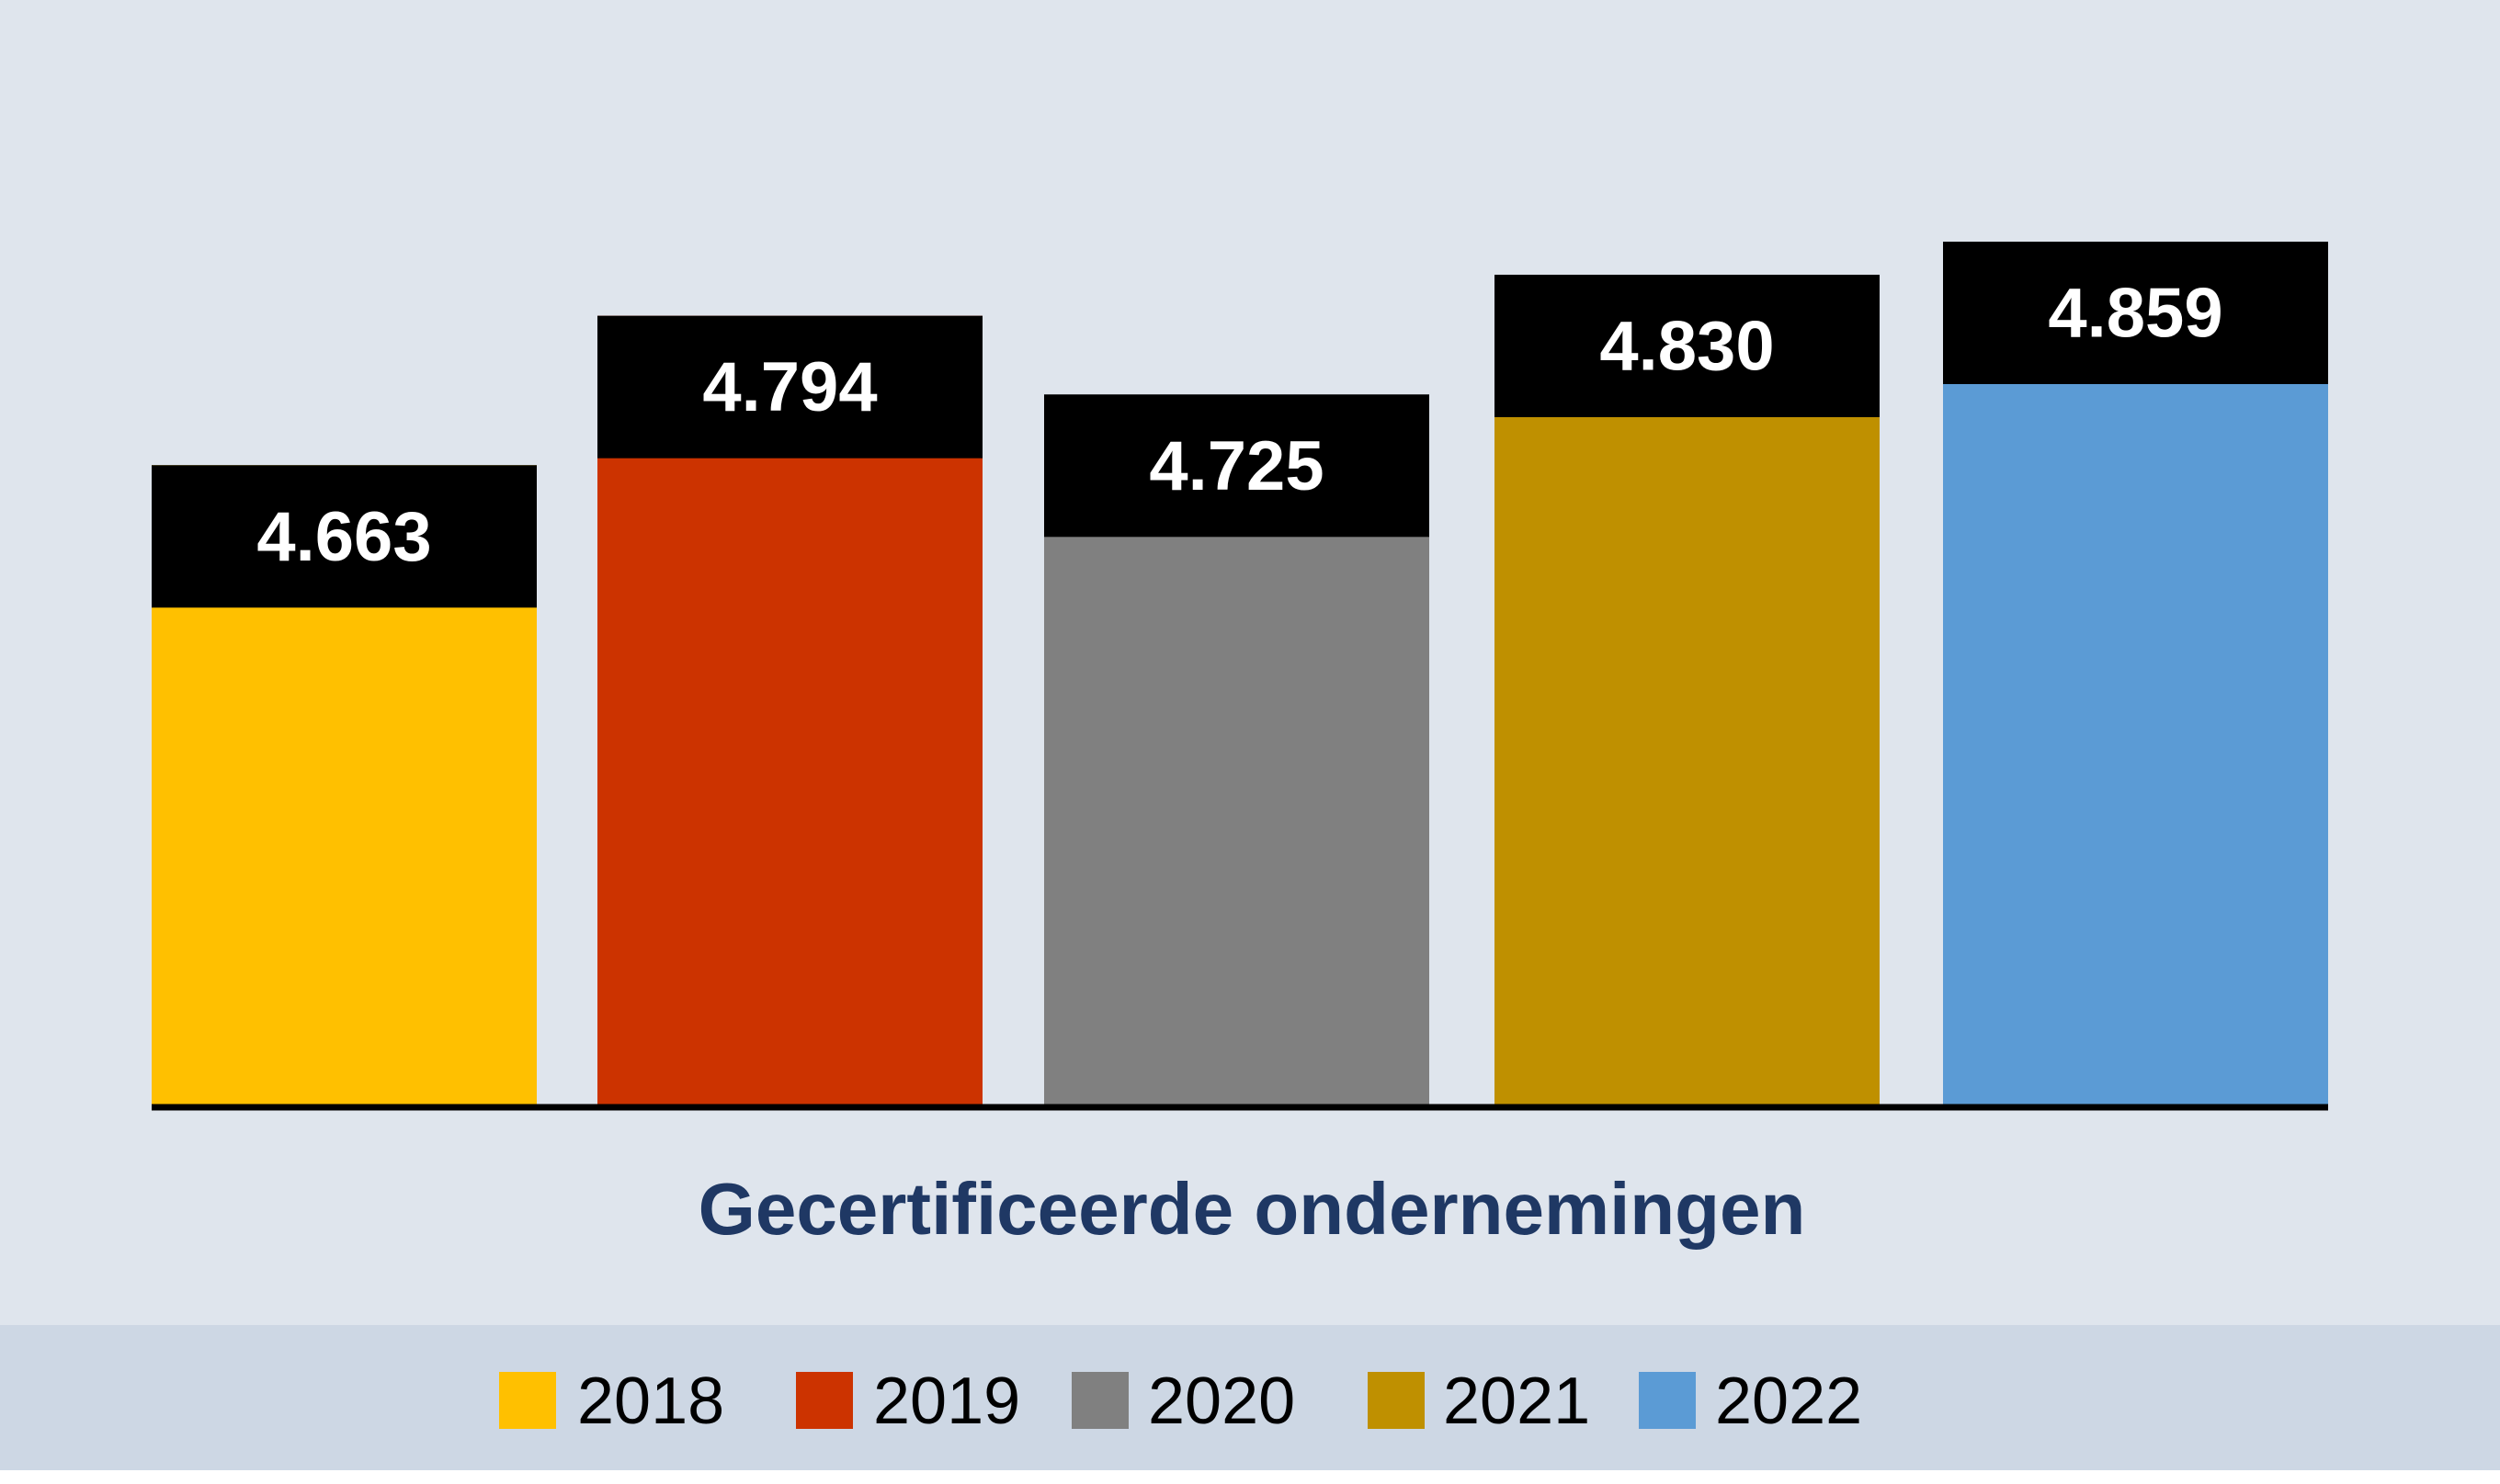  I want to click on bar-label-box-2019, so click(790, 387).